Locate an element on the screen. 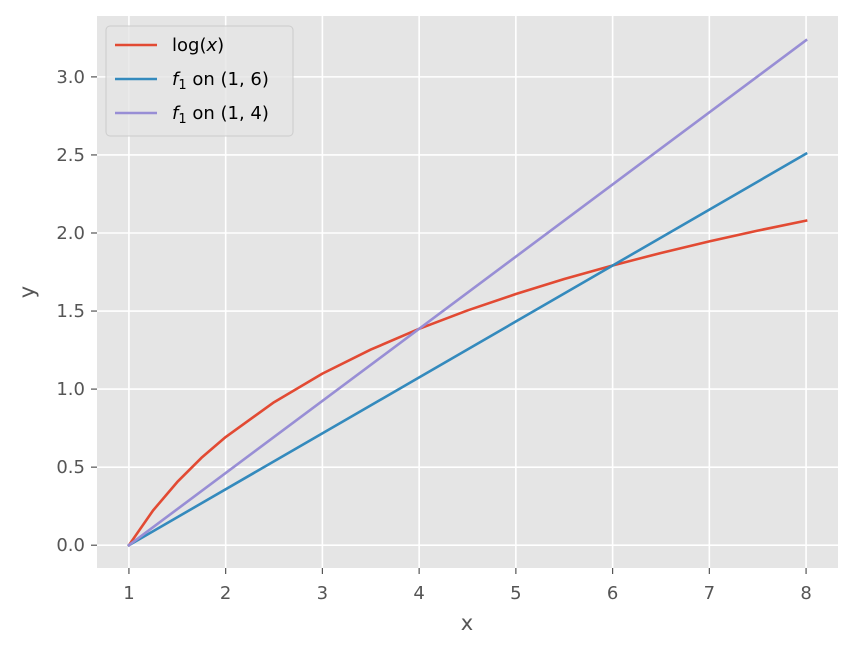 This screenshot has height=651, width=854. y-tick-label: 2.5 is located at coordinates (70, 155).